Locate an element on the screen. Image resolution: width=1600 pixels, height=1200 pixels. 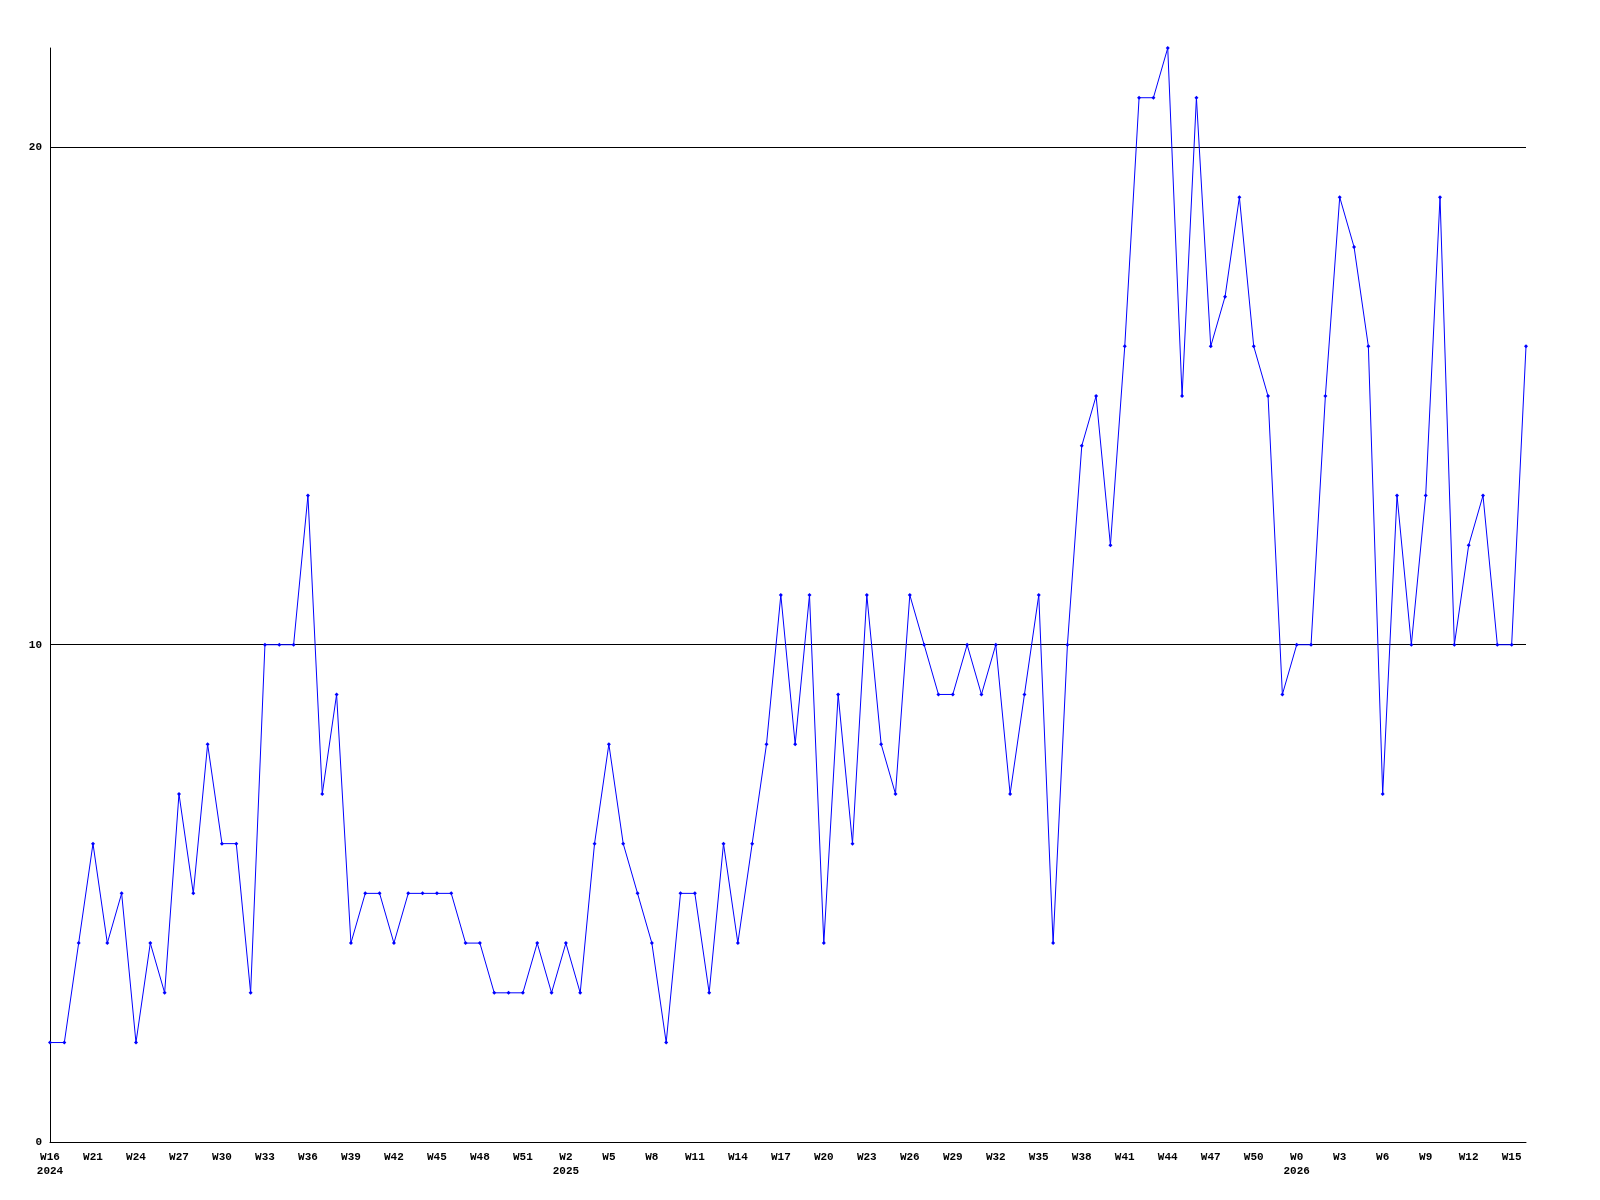
x-tick-label: W51 is located at coordinates (523, 1157).